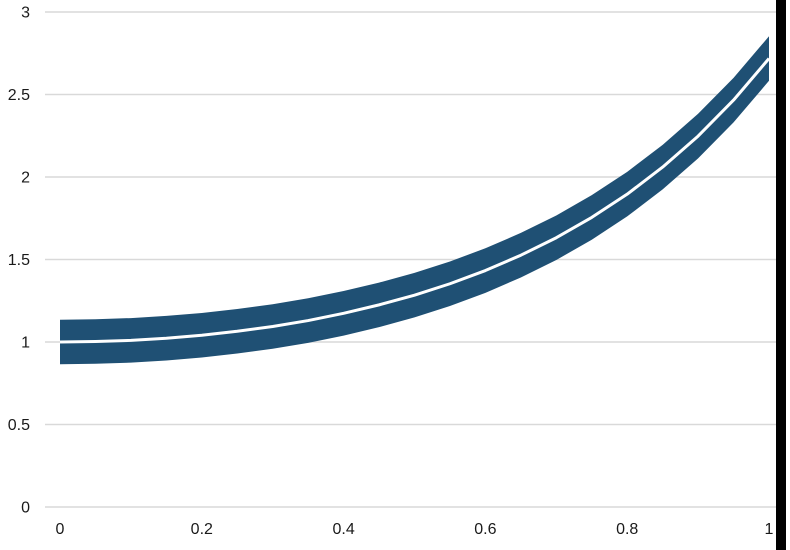  I want to click on x-tick-label: 0.6, so click(485, 529).